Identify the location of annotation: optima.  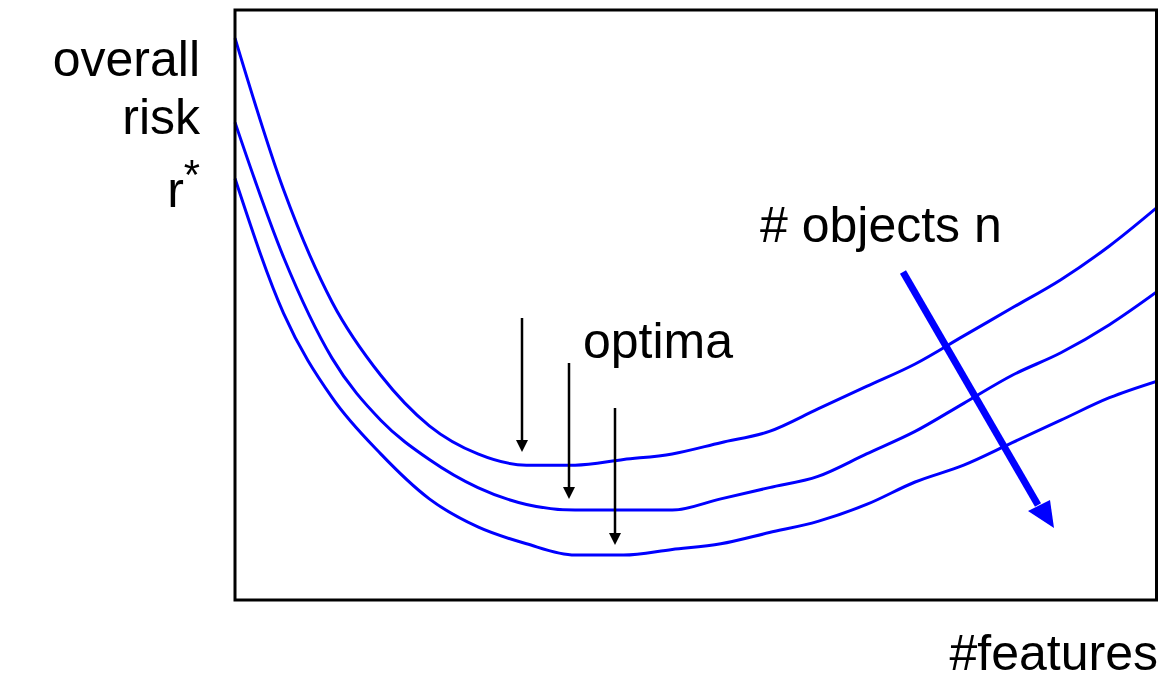
(658, 341).